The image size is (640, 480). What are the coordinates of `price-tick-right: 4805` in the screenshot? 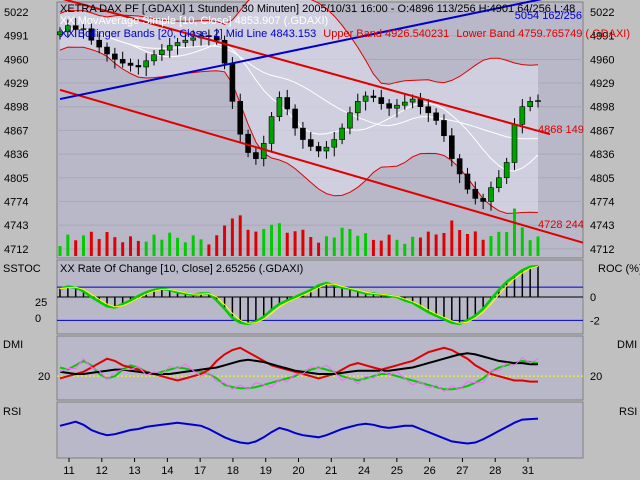 It's located at (602, 179).